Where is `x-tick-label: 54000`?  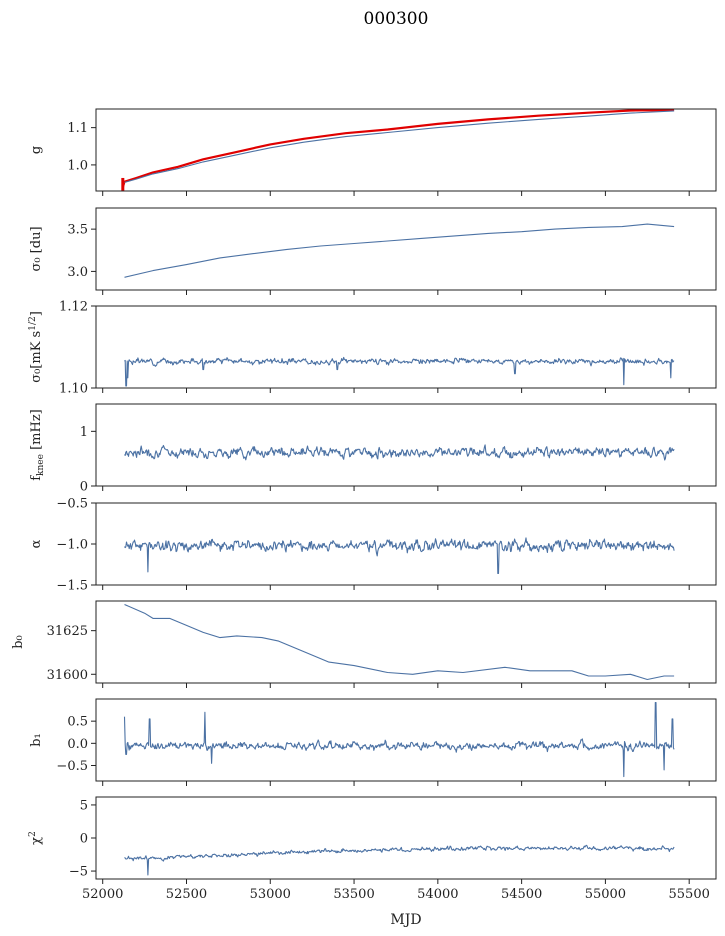
x-tick-label: 54000 is located at coordinates (437, 894).